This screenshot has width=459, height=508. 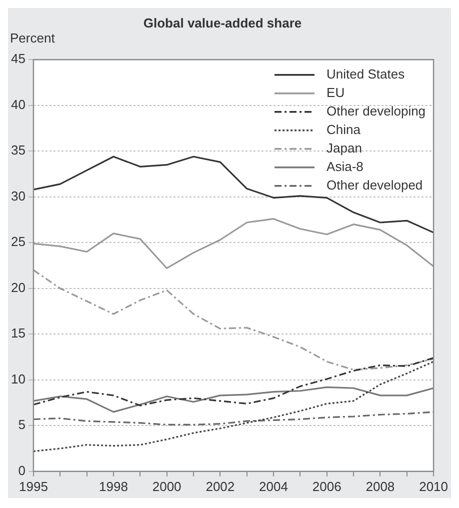 What do you see at coordinates (22, 424) in the screenshot?
I see `y-tick-label: 5` at bounding box center [22, 424].